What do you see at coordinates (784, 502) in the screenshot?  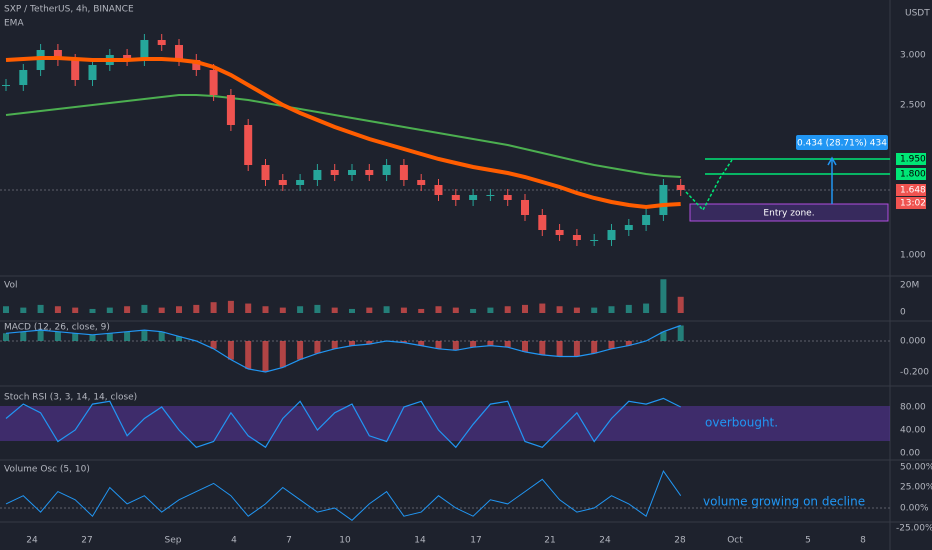 I see `annotation: volume growing on decline` at bounding box center [784, 502].